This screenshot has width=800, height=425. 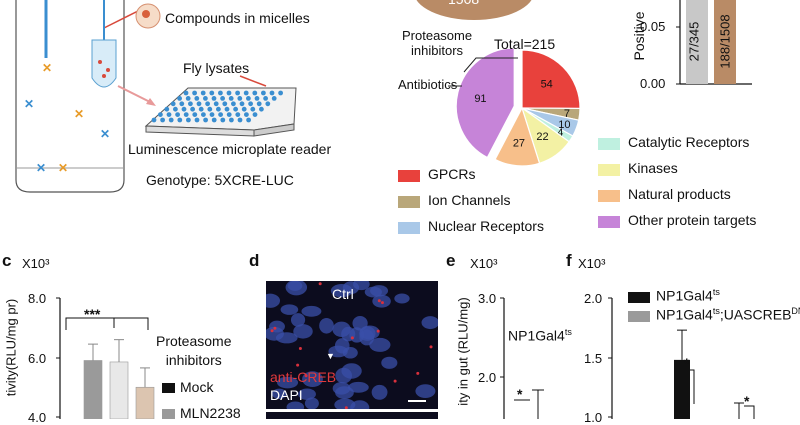 What do you see at coordinates (487, 298) in the screenshot?
I see `e-ytick-3: 3.0` at bounding box center [487, 298].